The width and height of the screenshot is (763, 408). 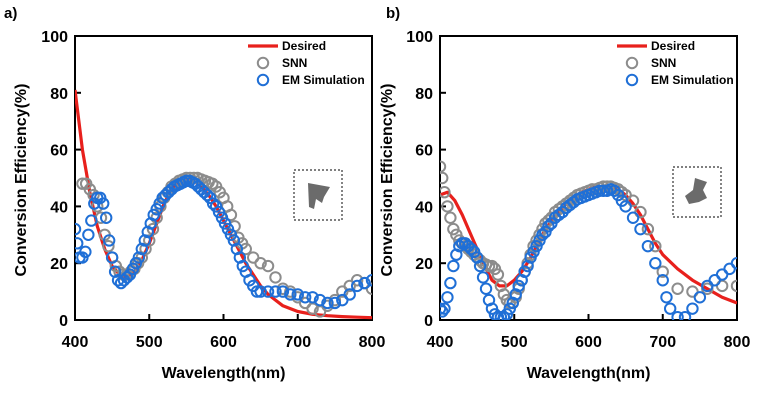 What do you see at coordinates (263, 80) in the screenshot?
I see `legend-em-swatch` at bounding box center [263, 80].